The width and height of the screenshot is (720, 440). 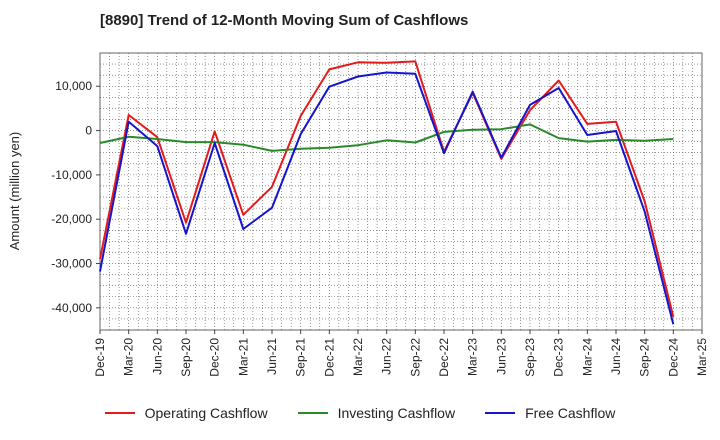 I want to click on x-tick-label: Mar-23, so click(x=473, y=357).